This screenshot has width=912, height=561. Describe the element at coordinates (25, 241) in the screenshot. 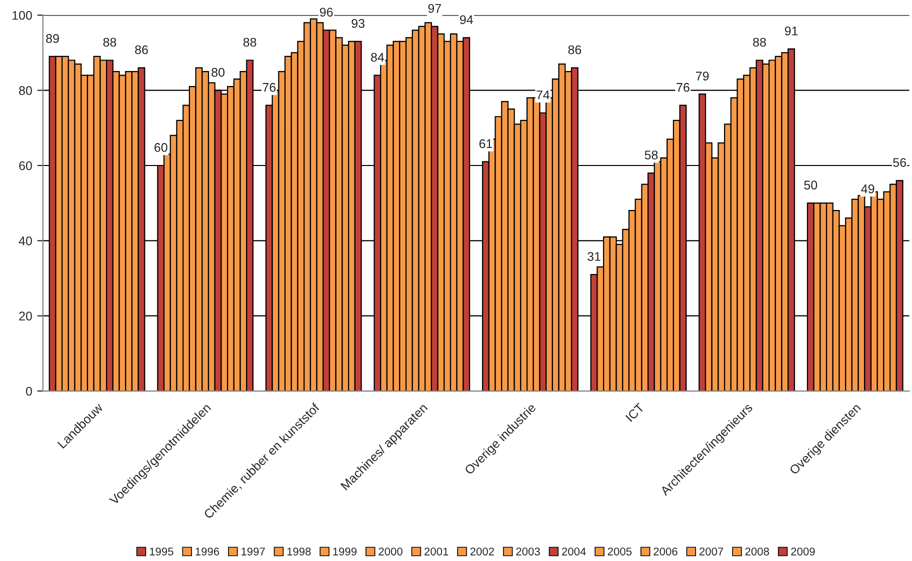

I see `y-tick-label: 40` at that location.